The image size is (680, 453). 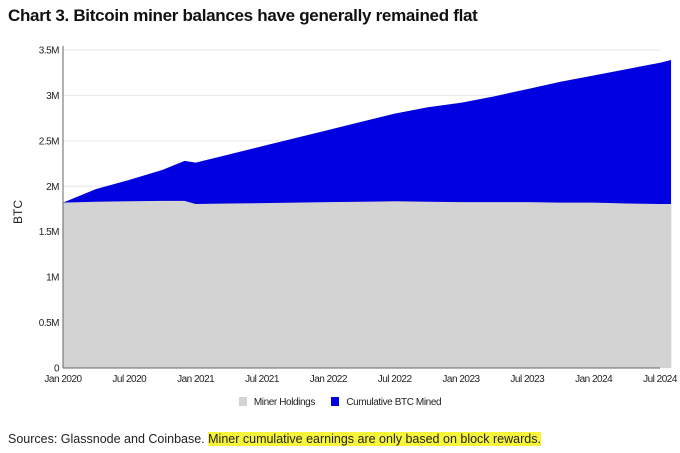 I want to click on y-tick-label: 3.5M, so click(x=49, y=51).